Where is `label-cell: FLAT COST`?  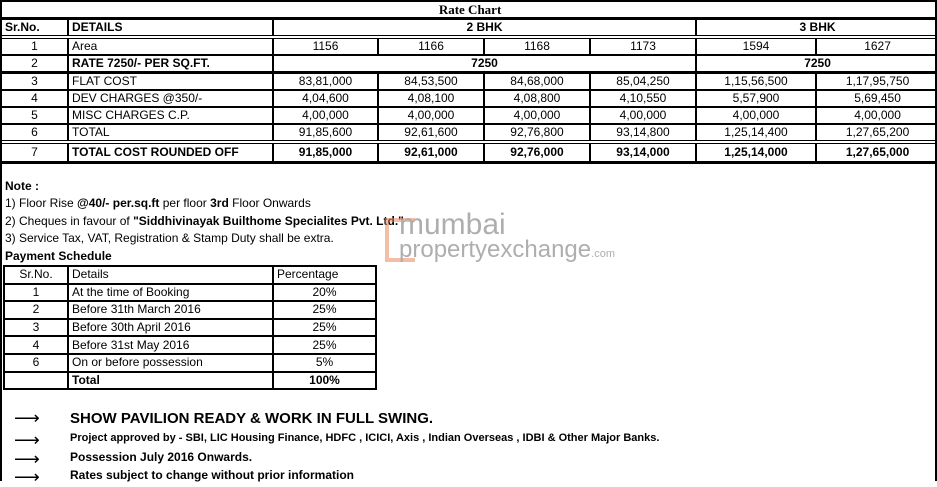
label-cell: FLAT COST is located at coordinates (170, 81).